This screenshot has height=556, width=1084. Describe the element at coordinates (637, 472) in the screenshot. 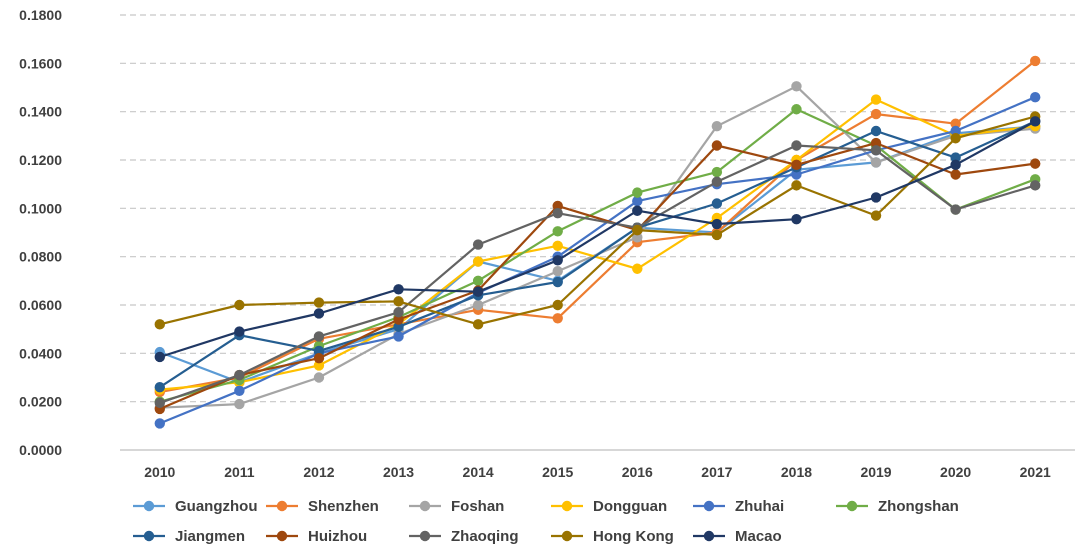

I see `x-tick-label: 2016` at that location.